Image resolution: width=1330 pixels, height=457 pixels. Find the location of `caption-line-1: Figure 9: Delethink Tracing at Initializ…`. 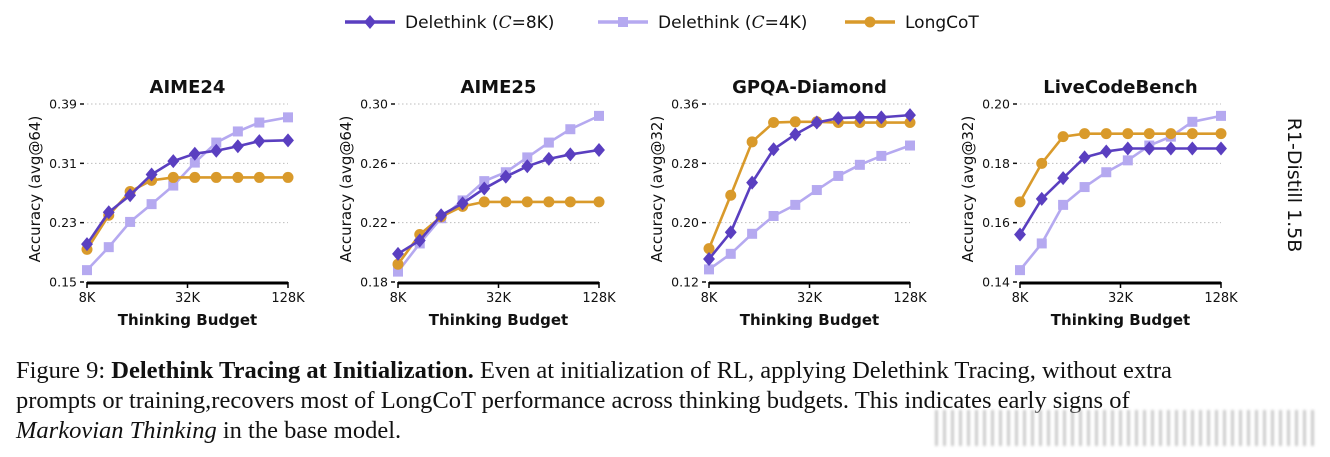

caption-line-1: Figure 9: Delethink Tracing at Initializ… is located at coordinates (666, 371).